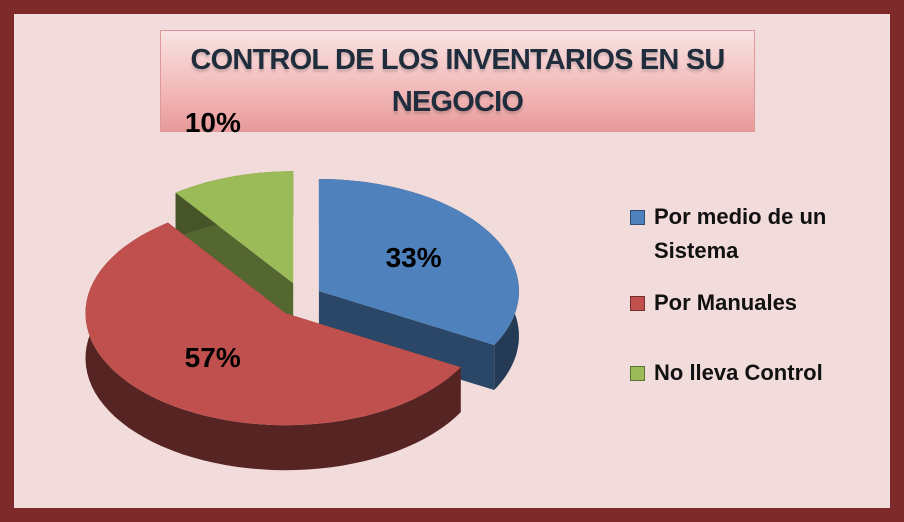 The image size is (904, 522). I want to click on chart-title: CONTROL DE LOS INVENTARIOS EN SU NEGOCIO, so click(457, 81).